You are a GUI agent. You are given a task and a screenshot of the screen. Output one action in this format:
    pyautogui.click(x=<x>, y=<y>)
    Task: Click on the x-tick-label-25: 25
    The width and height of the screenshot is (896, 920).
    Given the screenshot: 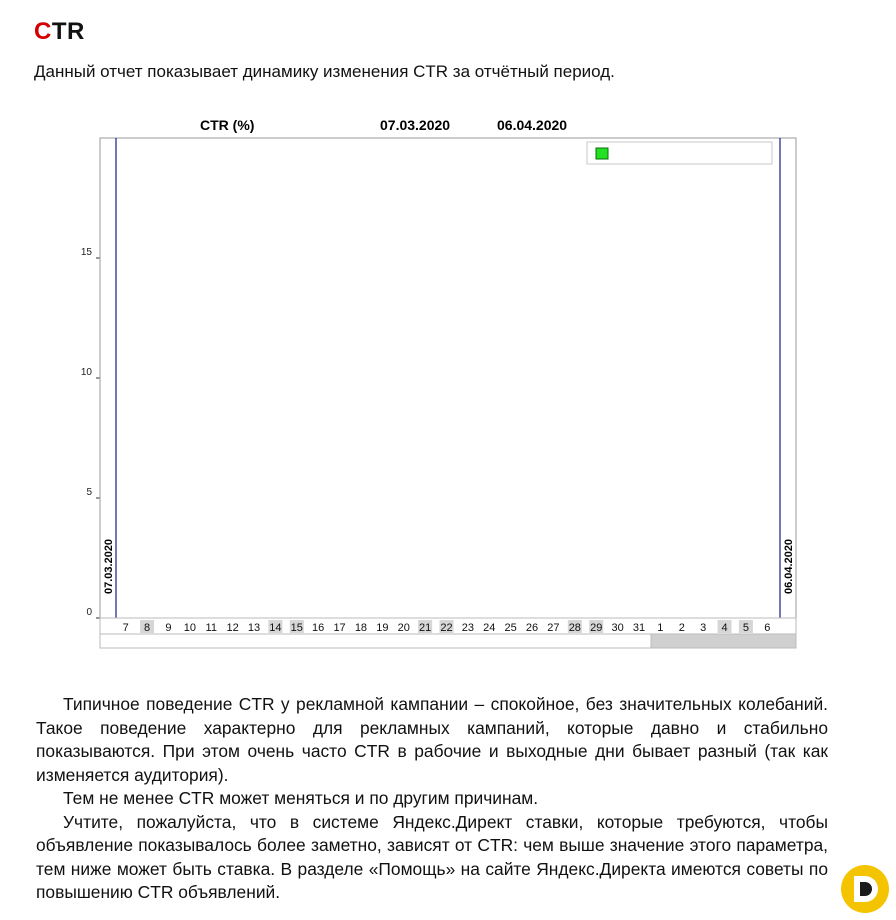 What is the action you would take?
    pyautogui.click(x=511, y=628)
    